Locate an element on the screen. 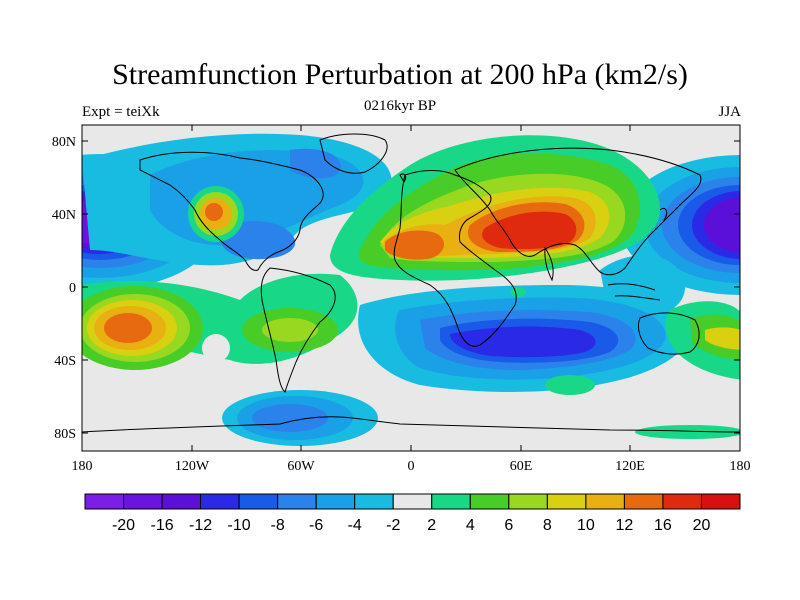 This screenshot has height=600, width=800. colorbar-label: 2 is located at coordinates (431, 525).